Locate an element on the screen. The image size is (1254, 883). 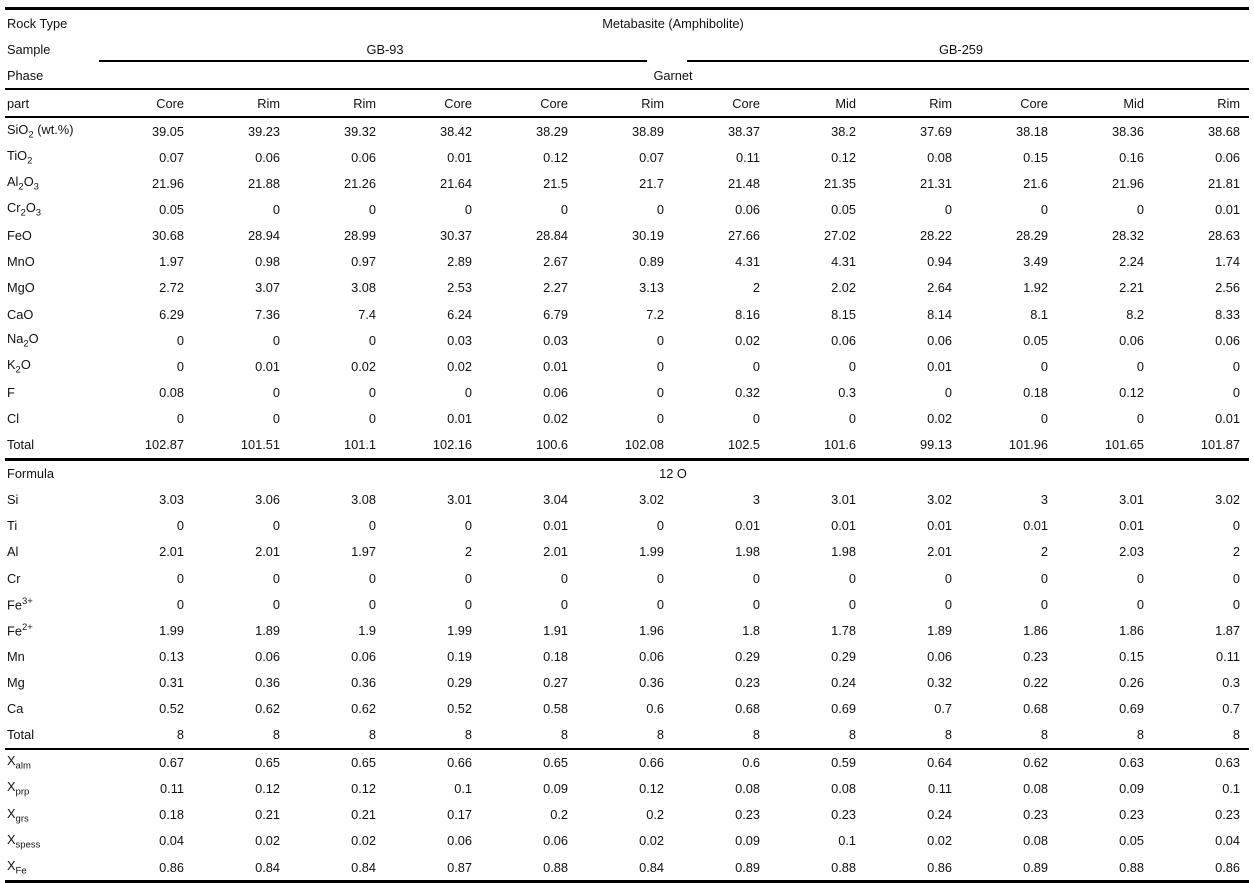
part-cell: Mid is located at coordinates (845, 103).